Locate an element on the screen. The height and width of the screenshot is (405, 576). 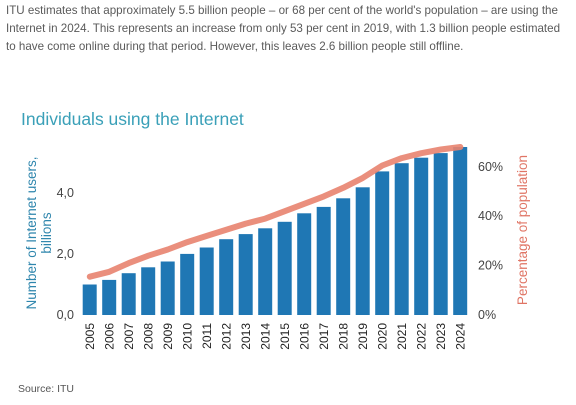
x-tick-label-2009: 2009 is located at coordinates (168, 336).